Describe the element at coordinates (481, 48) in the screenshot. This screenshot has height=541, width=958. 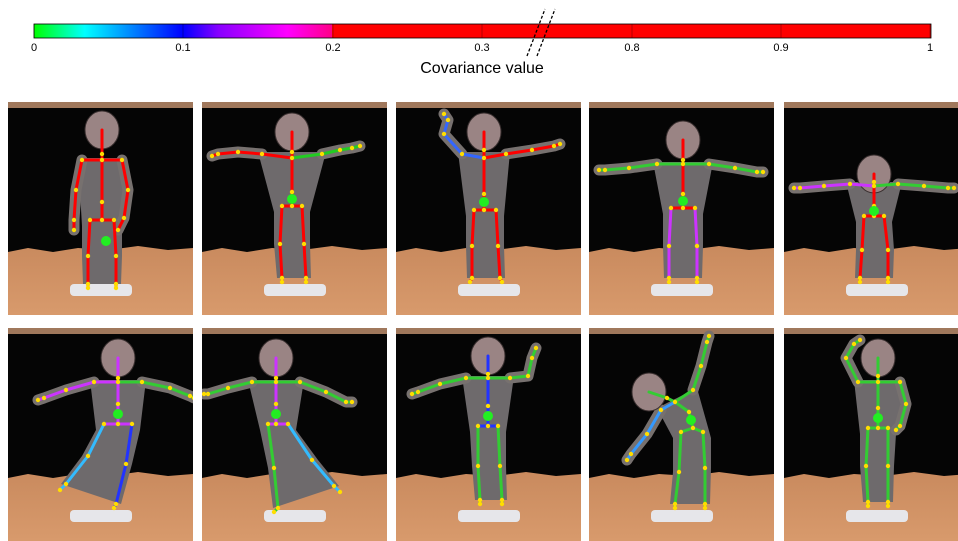
I see `tick-label-0-3: 0.3` at that location.